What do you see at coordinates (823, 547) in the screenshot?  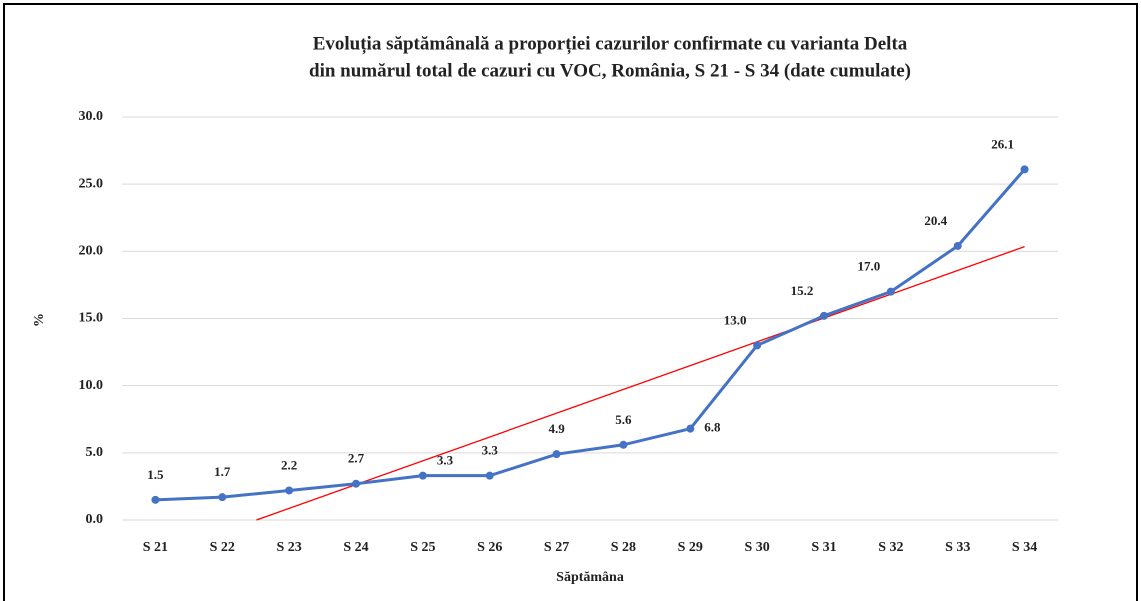 I see `x-tick-label: S 31` at bounding box center [823, 547].